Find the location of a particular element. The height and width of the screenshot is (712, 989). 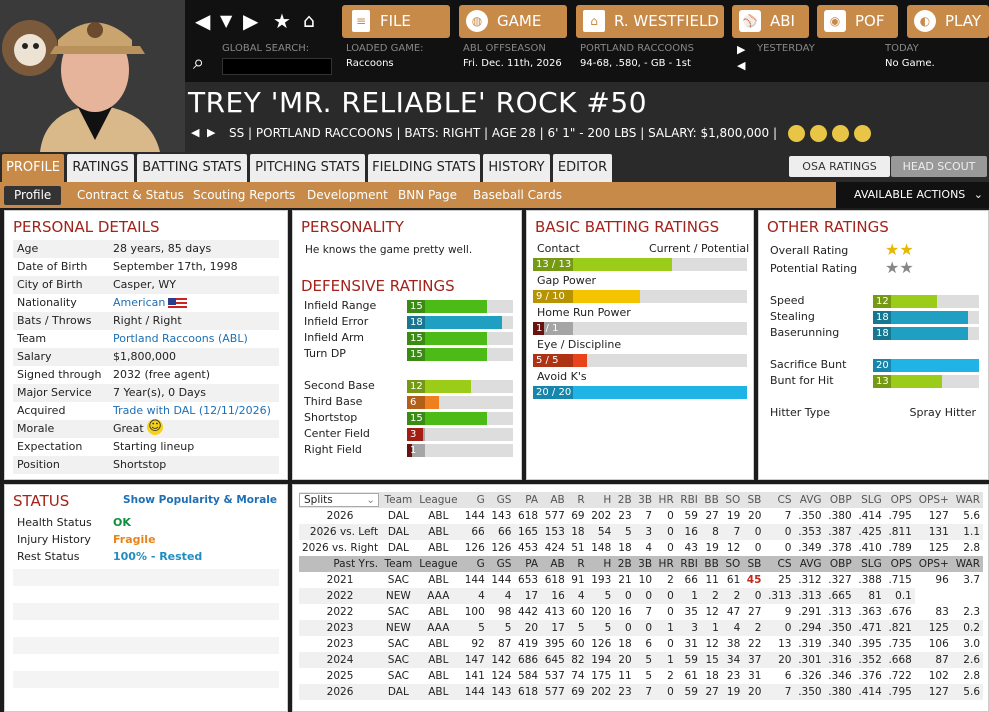

stats-cell: DAL is located at coordinates (398, 516).